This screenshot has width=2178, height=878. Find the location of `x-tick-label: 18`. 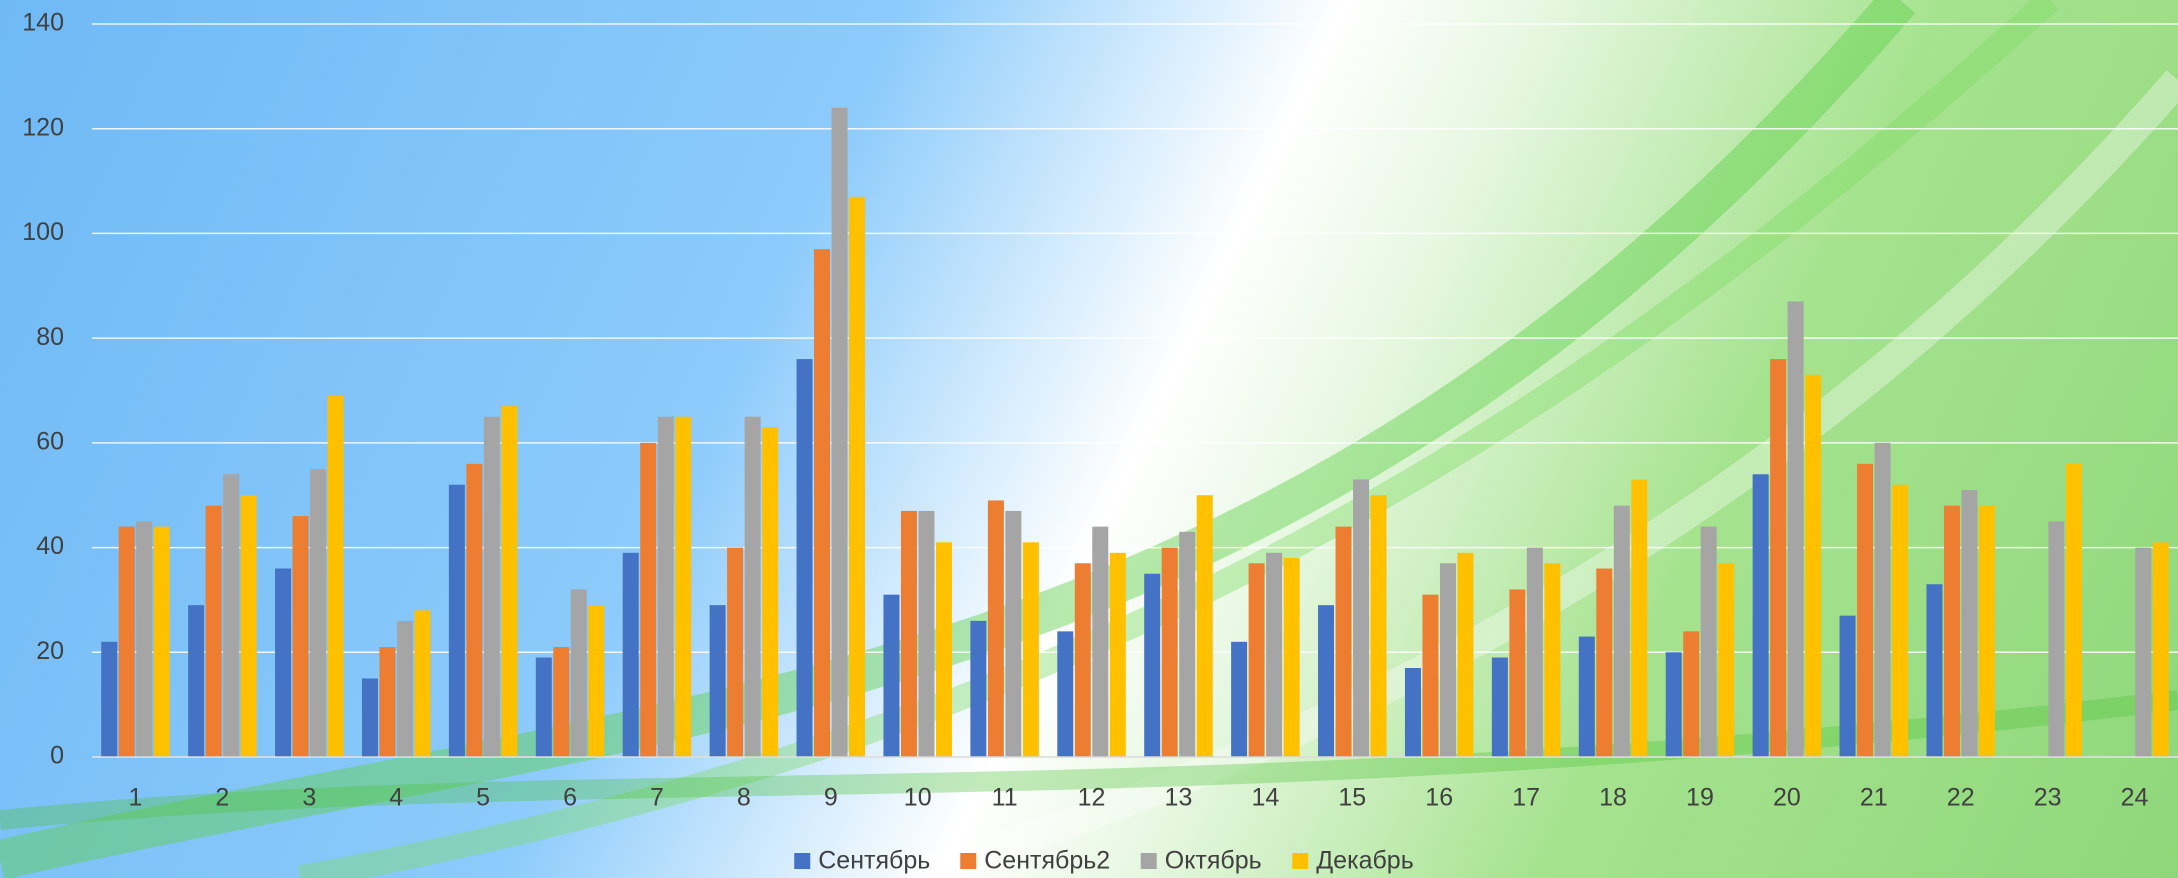

x-tick-label: 18 is located at coordinates (1613, 798).